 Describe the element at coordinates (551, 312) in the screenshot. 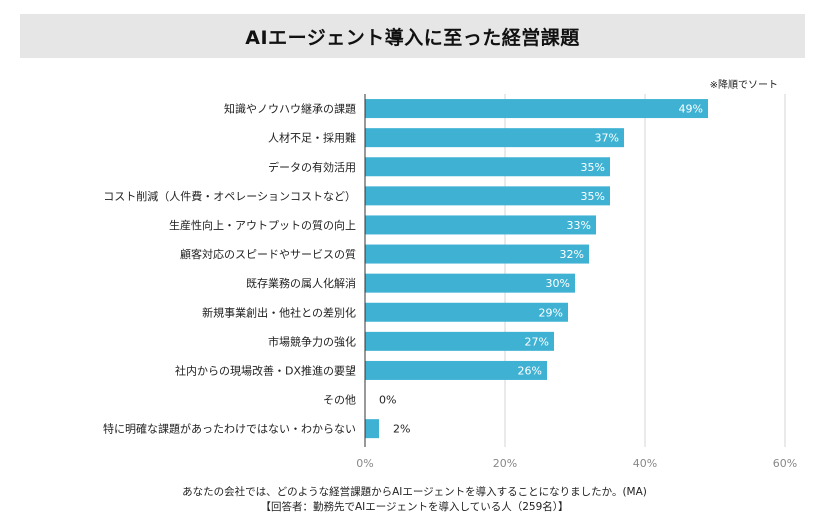

I see `data-label: 29%` at that location.